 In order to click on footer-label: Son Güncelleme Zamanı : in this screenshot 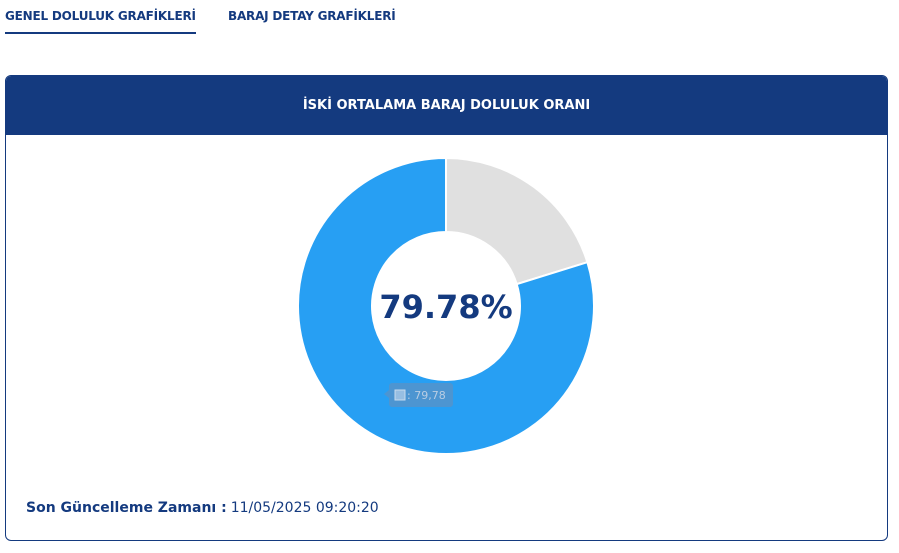, I will do `click(126, 508)`.